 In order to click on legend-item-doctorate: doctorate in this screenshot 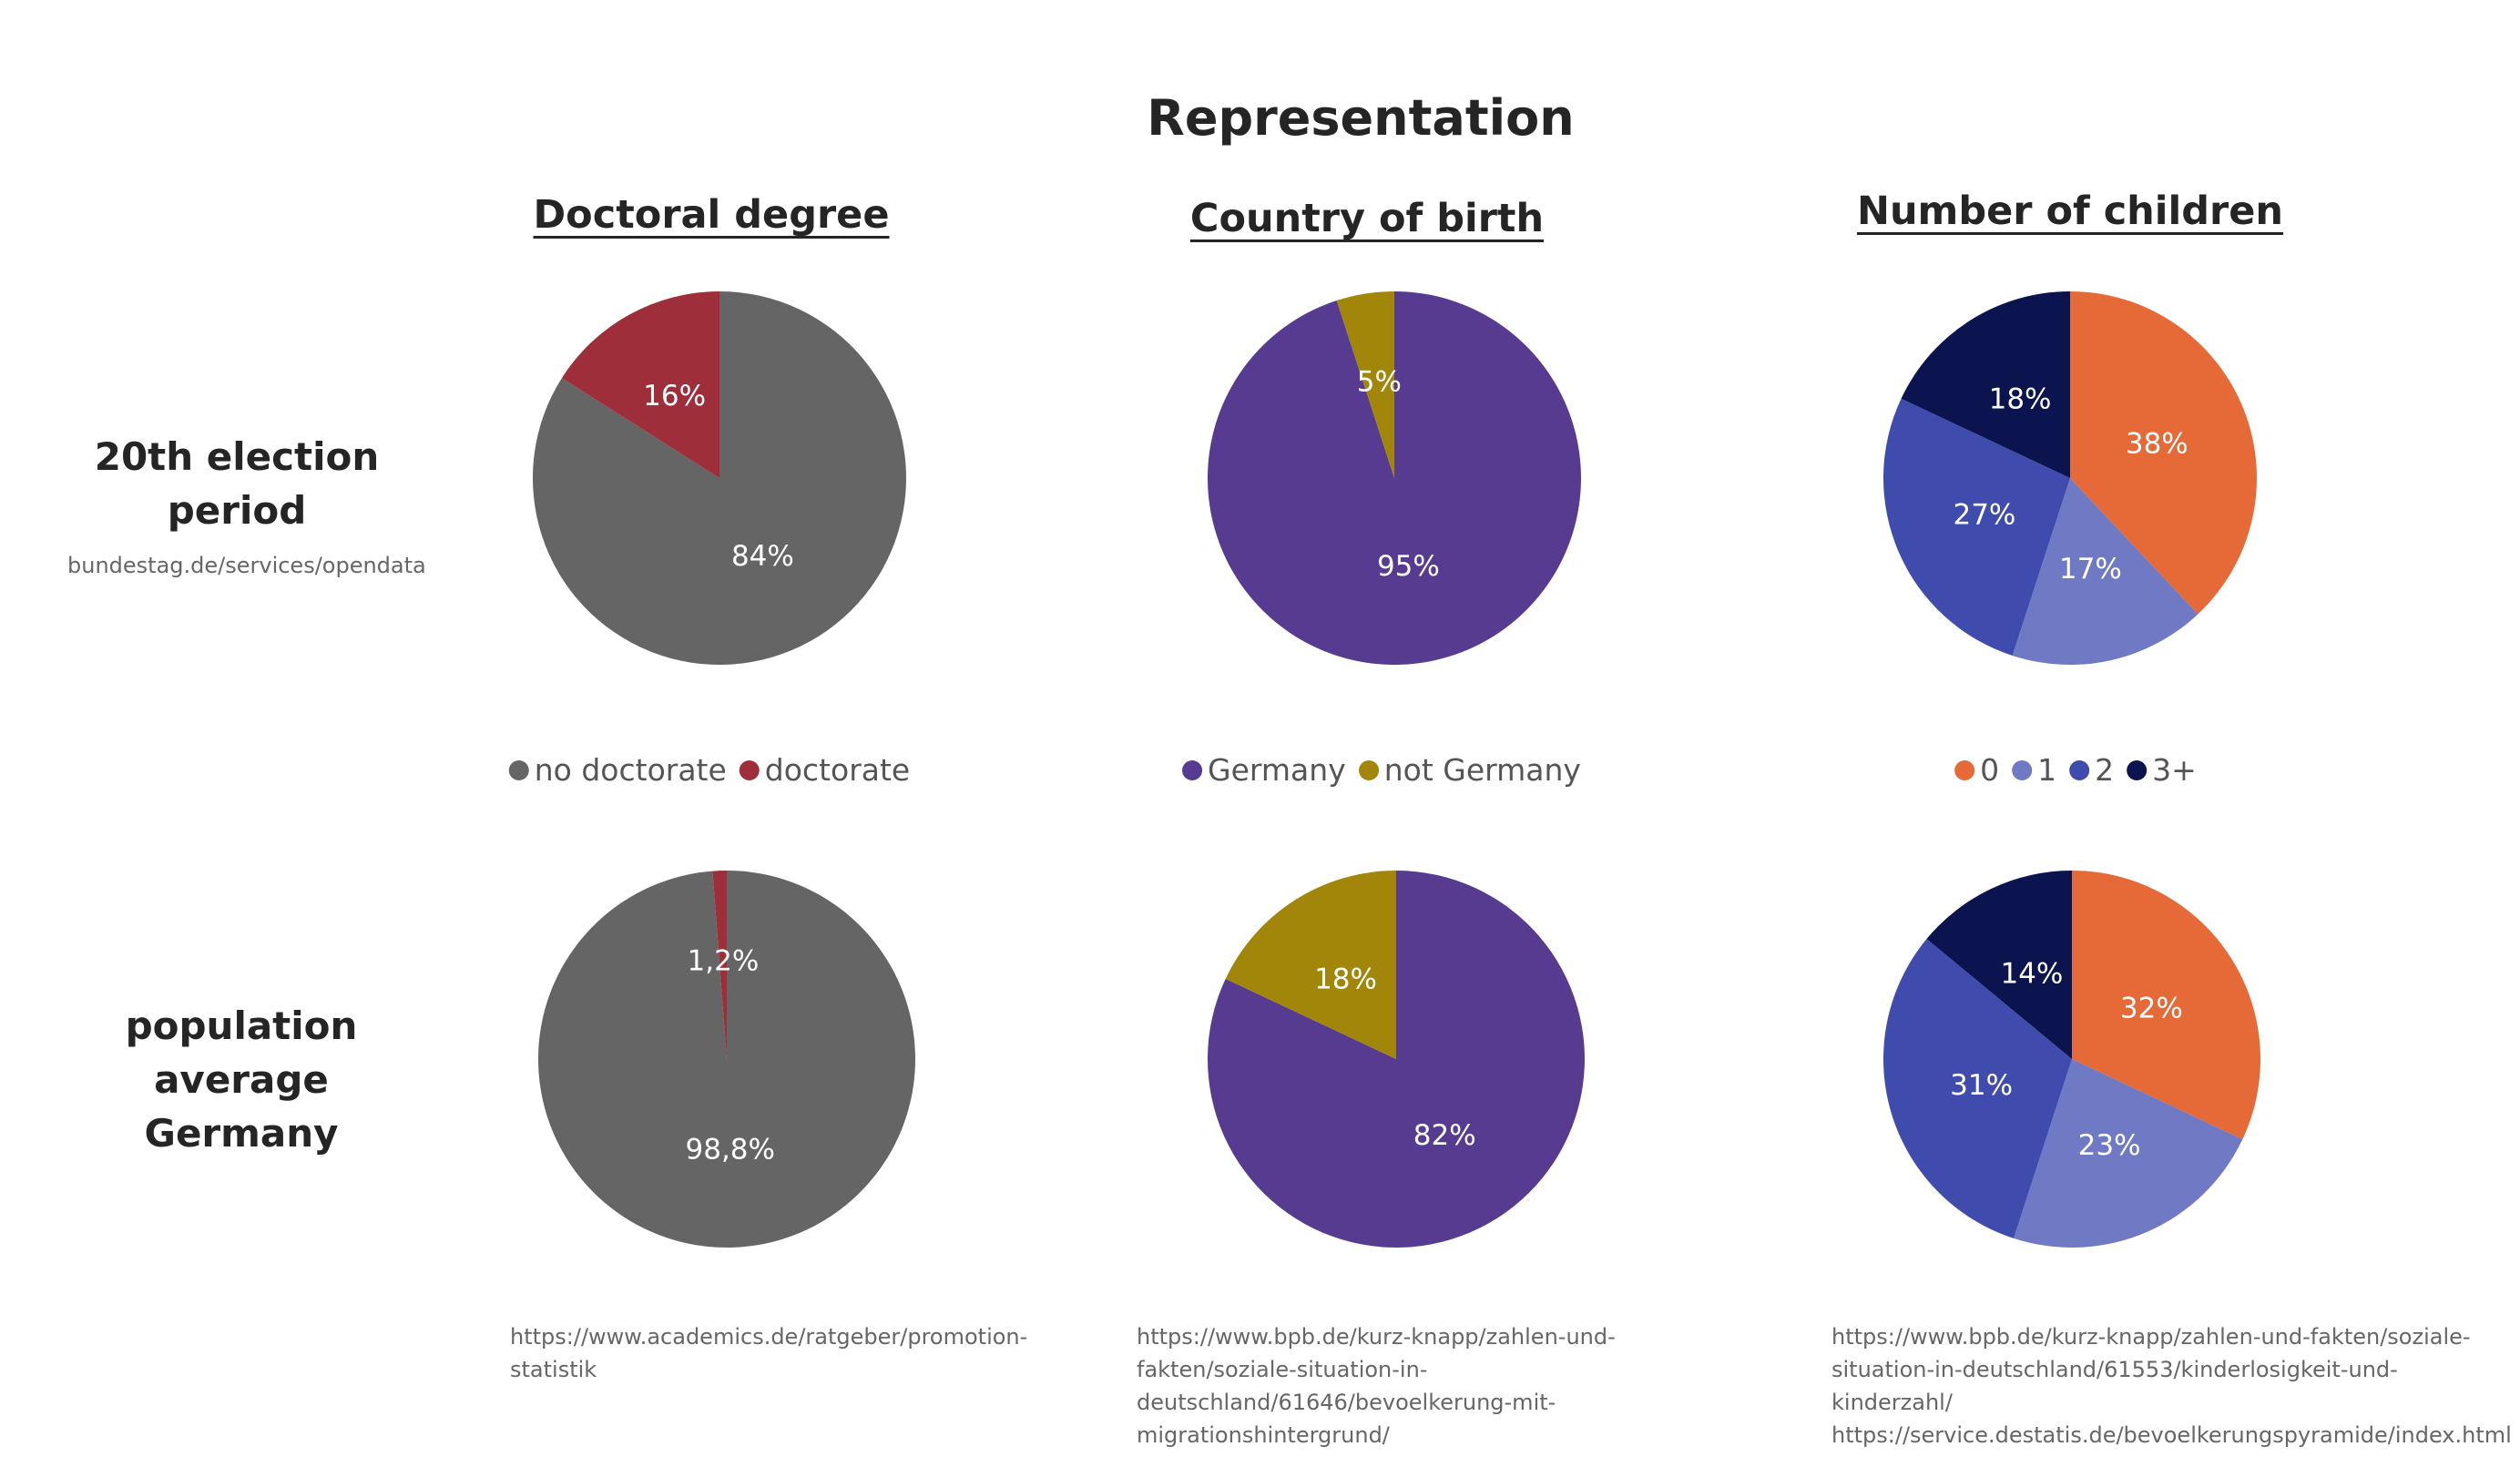, I will do `click(825, 770)`.